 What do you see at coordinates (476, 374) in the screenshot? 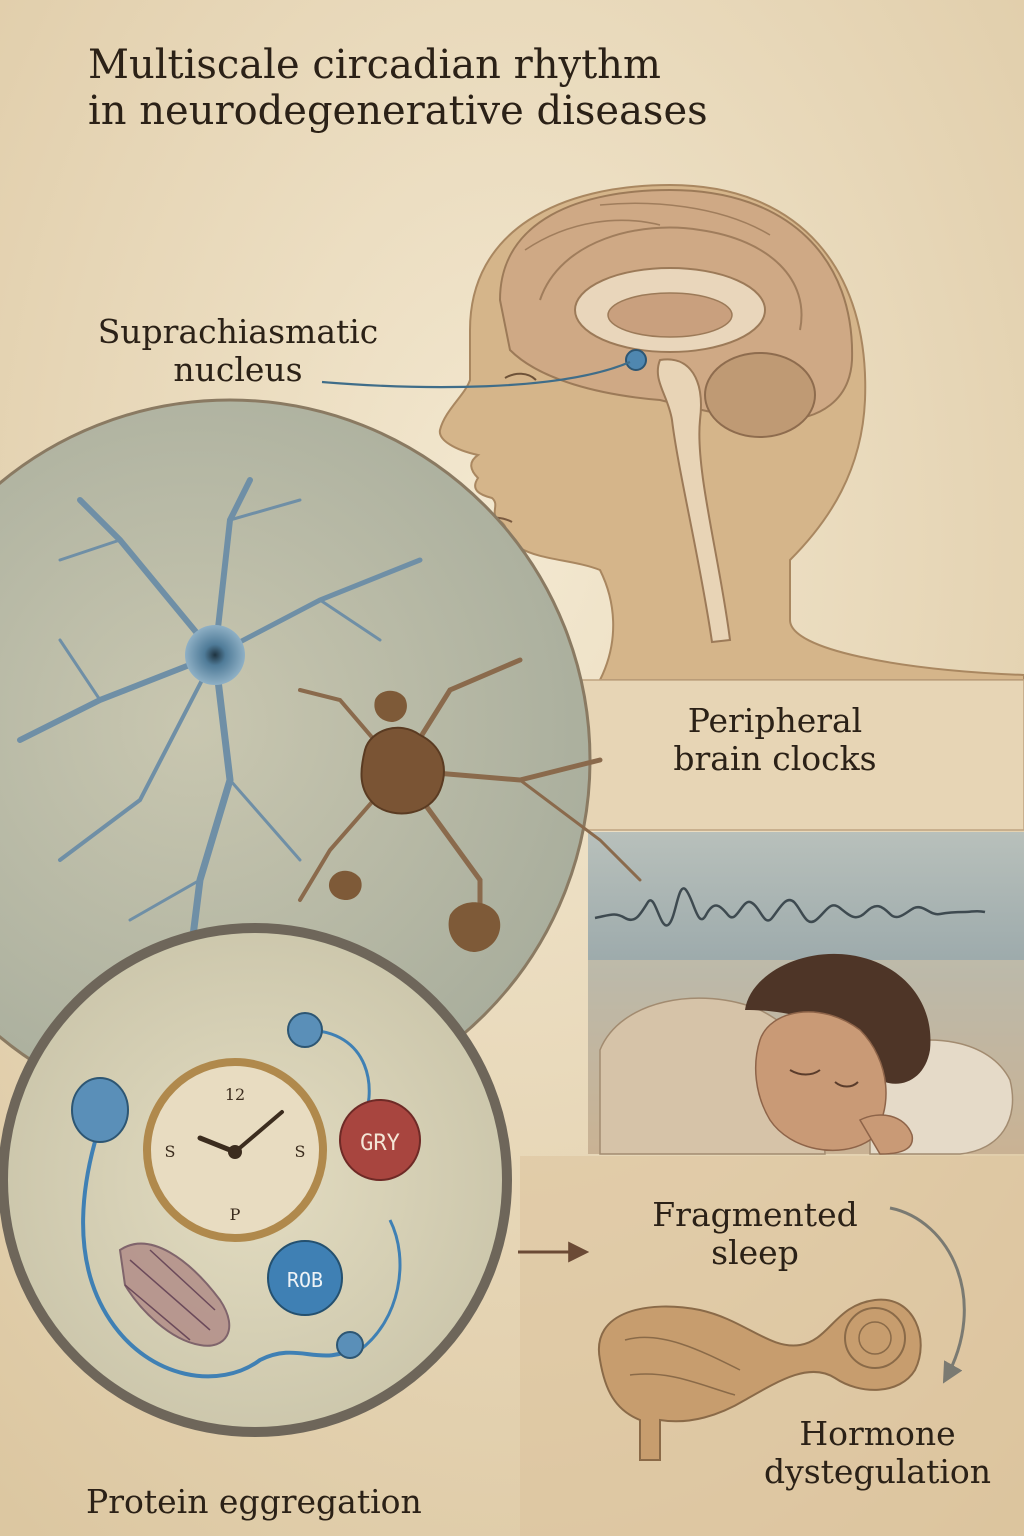
I see `scn-pointer-line` at bounding box center [476, 374].